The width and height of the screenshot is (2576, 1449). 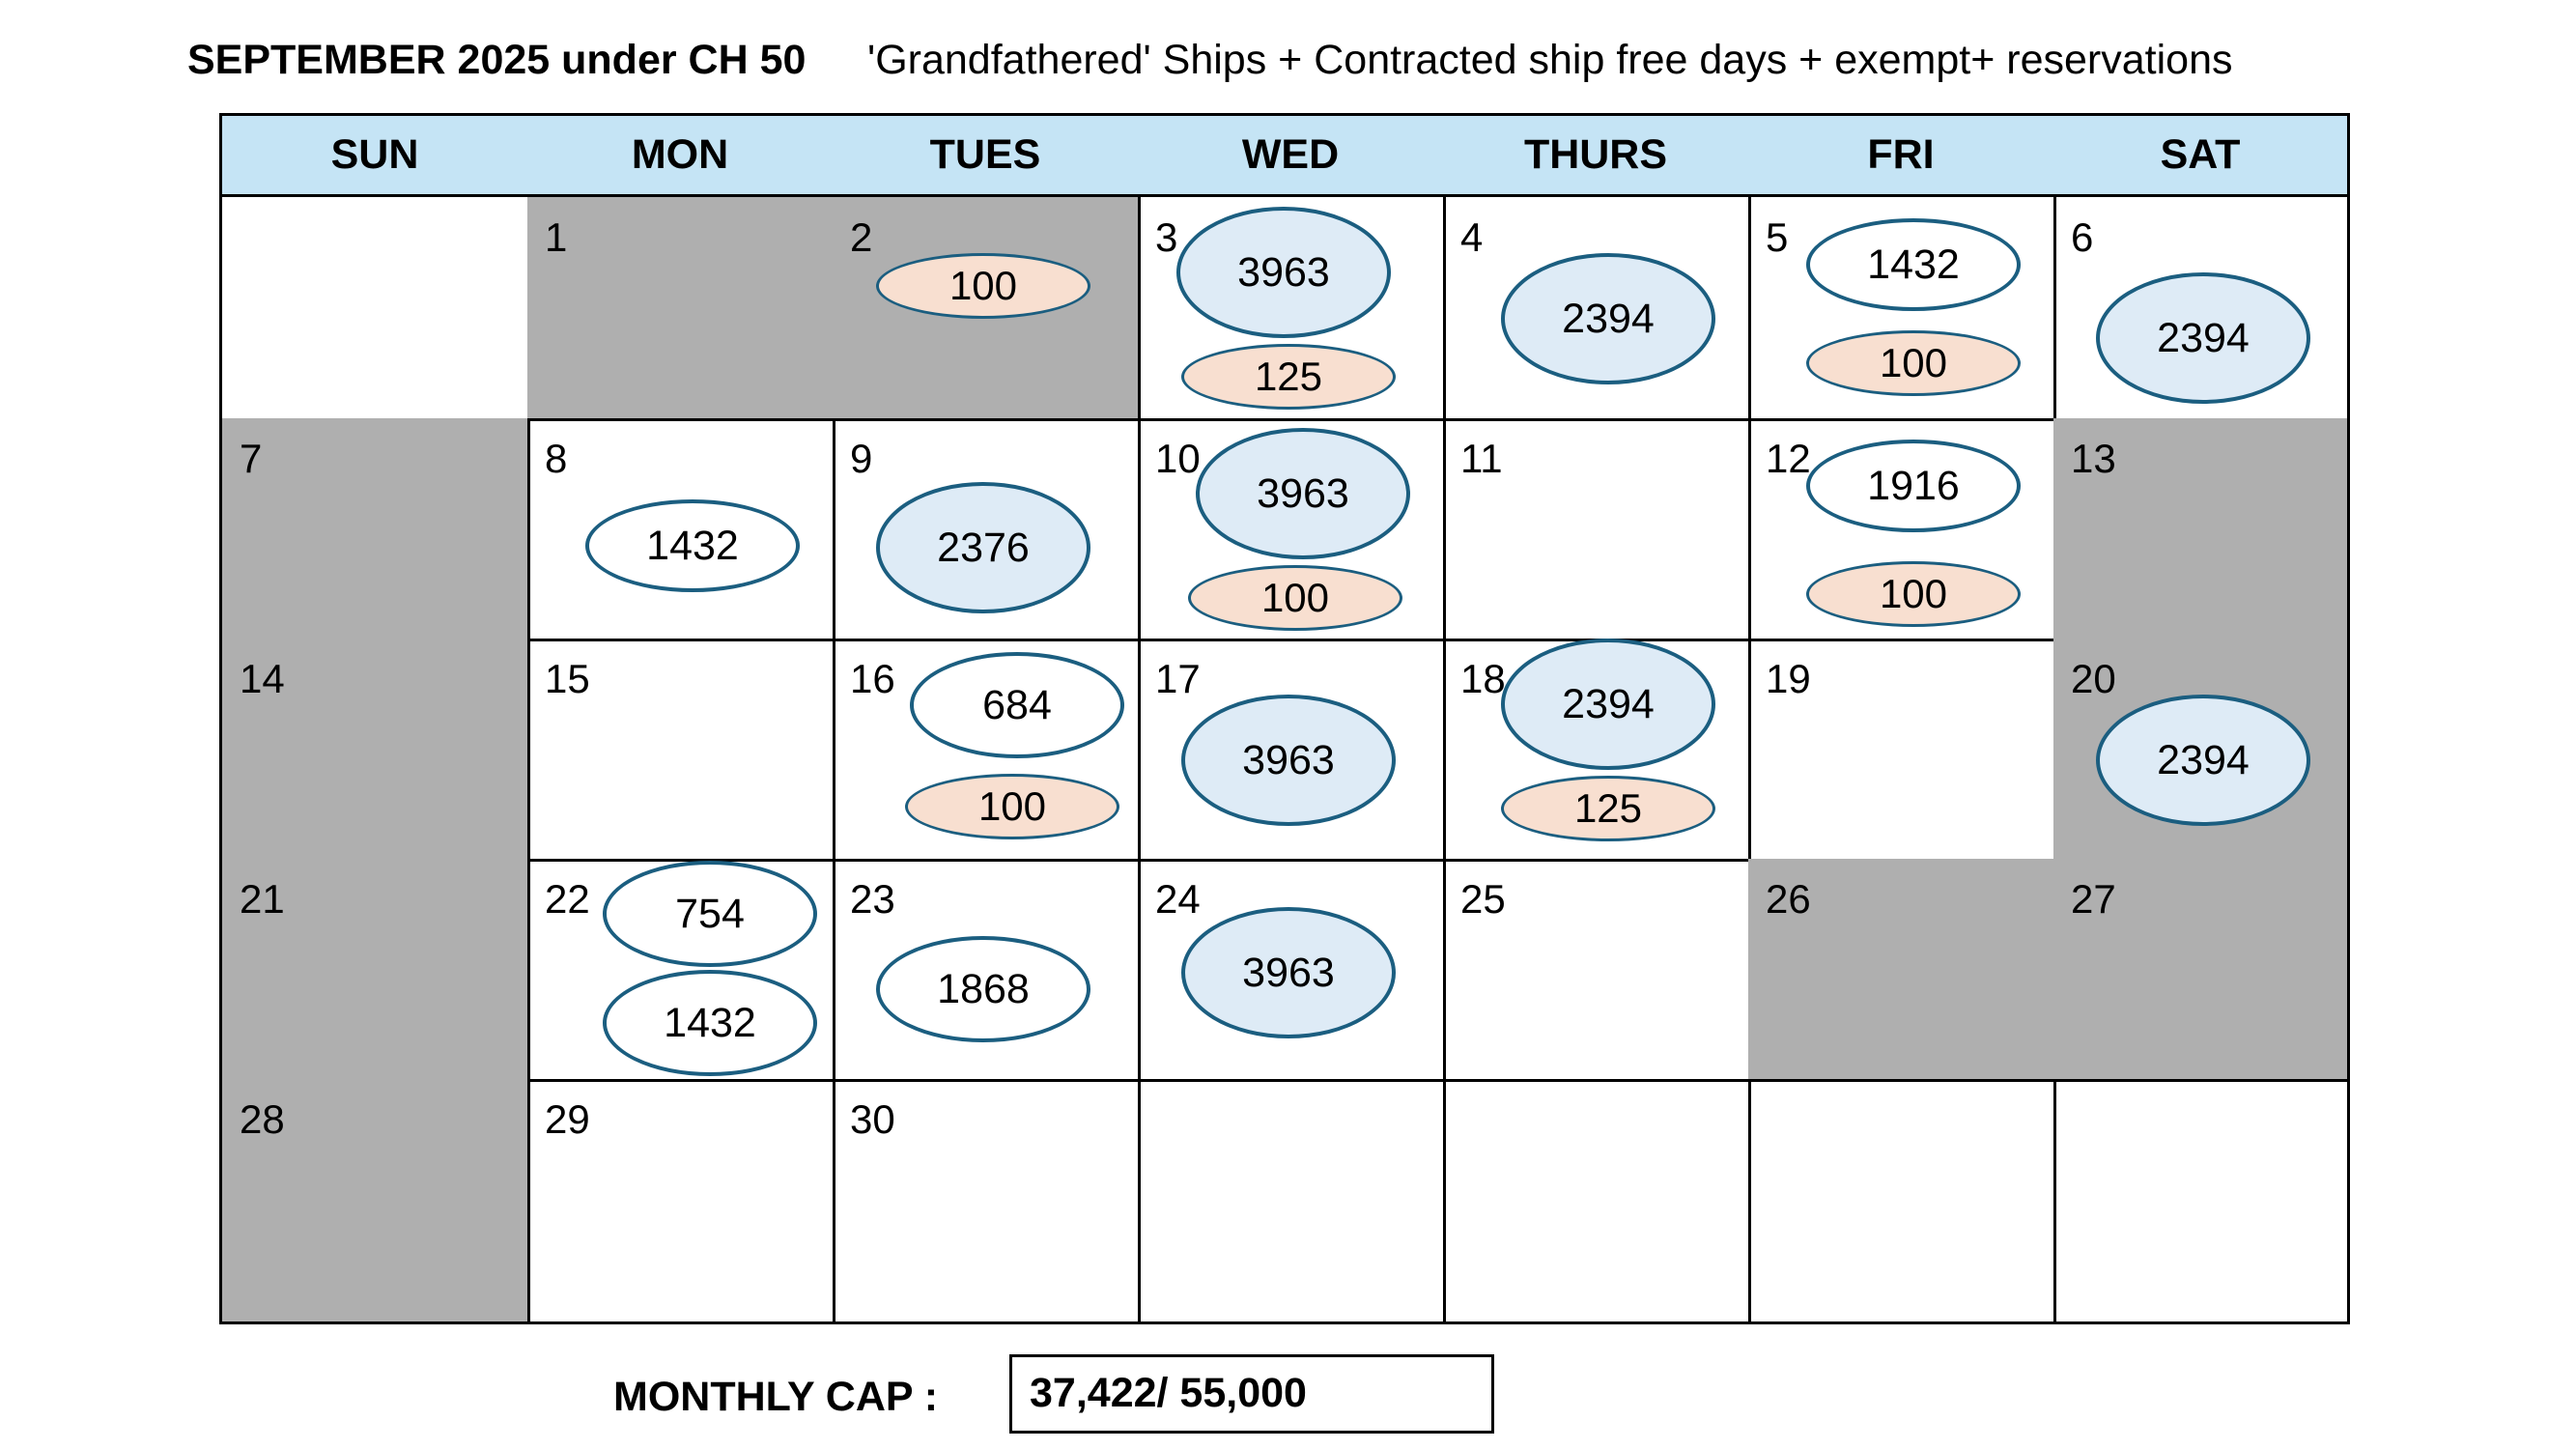 I want to click on day-cell: 20 2394, so click(x=2200, y=750).